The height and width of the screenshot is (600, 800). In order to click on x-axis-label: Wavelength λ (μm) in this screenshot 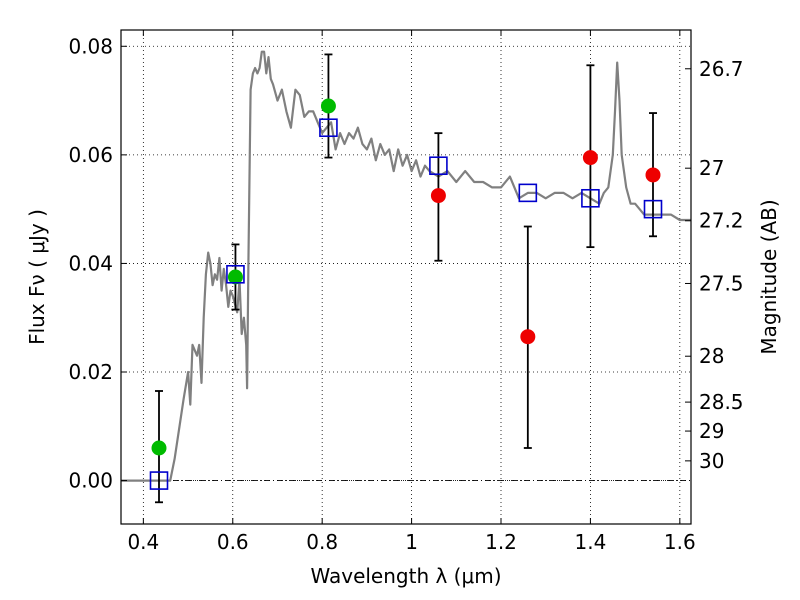, I will do `click(405, 576)`.